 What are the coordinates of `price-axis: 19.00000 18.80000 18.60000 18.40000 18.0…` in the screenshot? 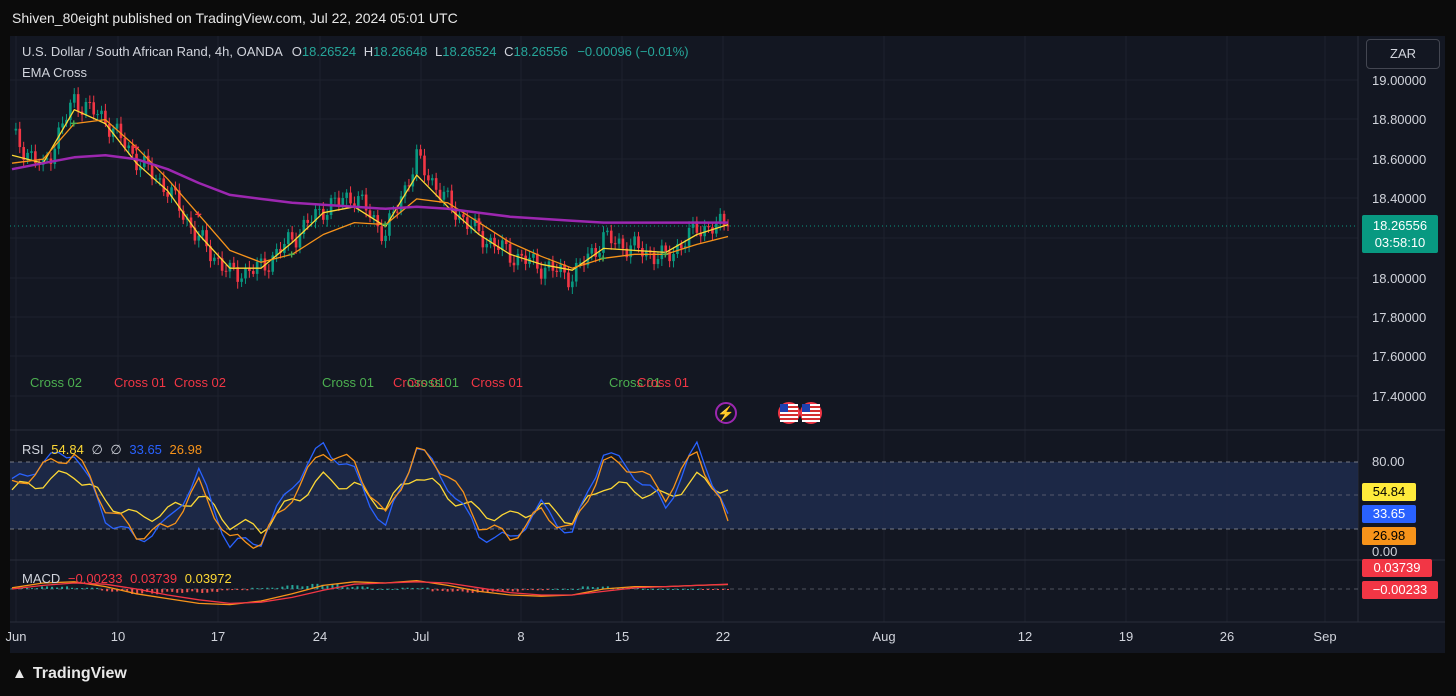 It's located at (1399, 316).